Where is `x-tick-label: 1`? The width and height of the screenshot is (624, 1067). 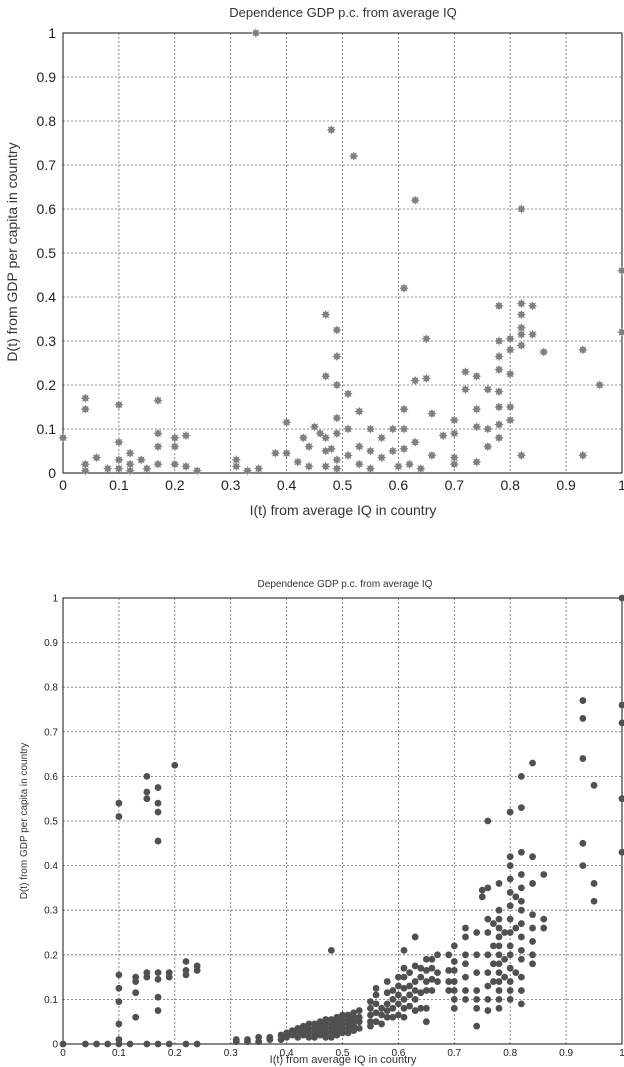 x-tick-label: 1 is located at coordinates (621, 1053).